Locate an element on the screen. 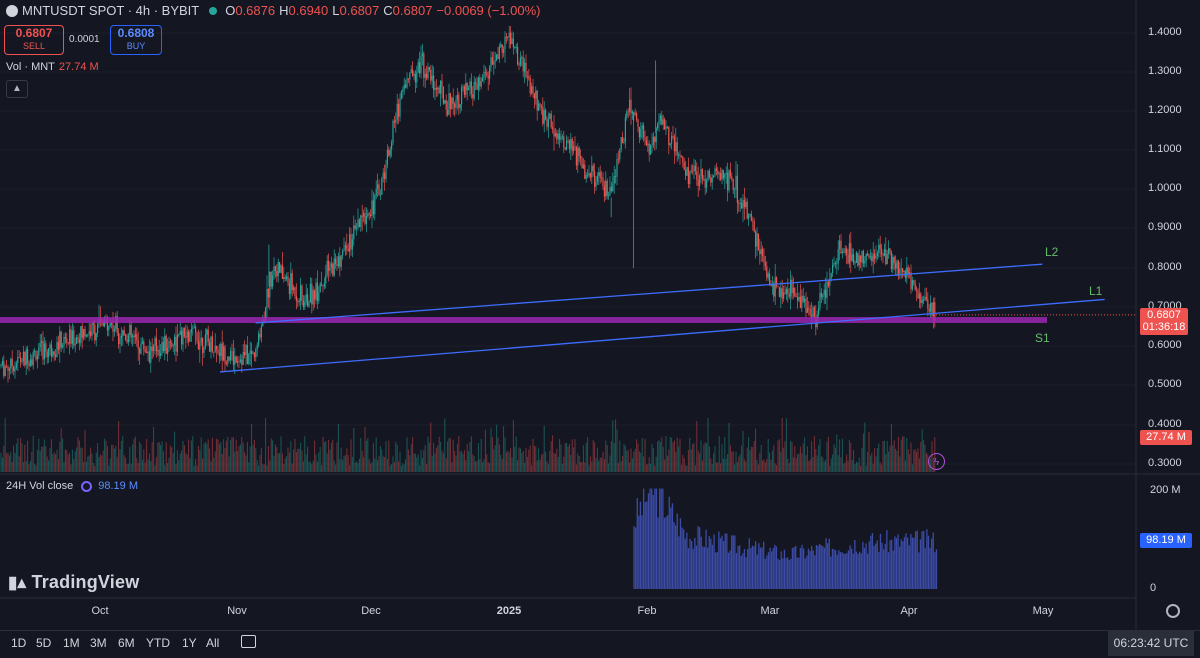 Image resolution: width=1200 pixels, height=658 pixels. collapse-legend-button: ▲ is located at coordinates (17, 89).